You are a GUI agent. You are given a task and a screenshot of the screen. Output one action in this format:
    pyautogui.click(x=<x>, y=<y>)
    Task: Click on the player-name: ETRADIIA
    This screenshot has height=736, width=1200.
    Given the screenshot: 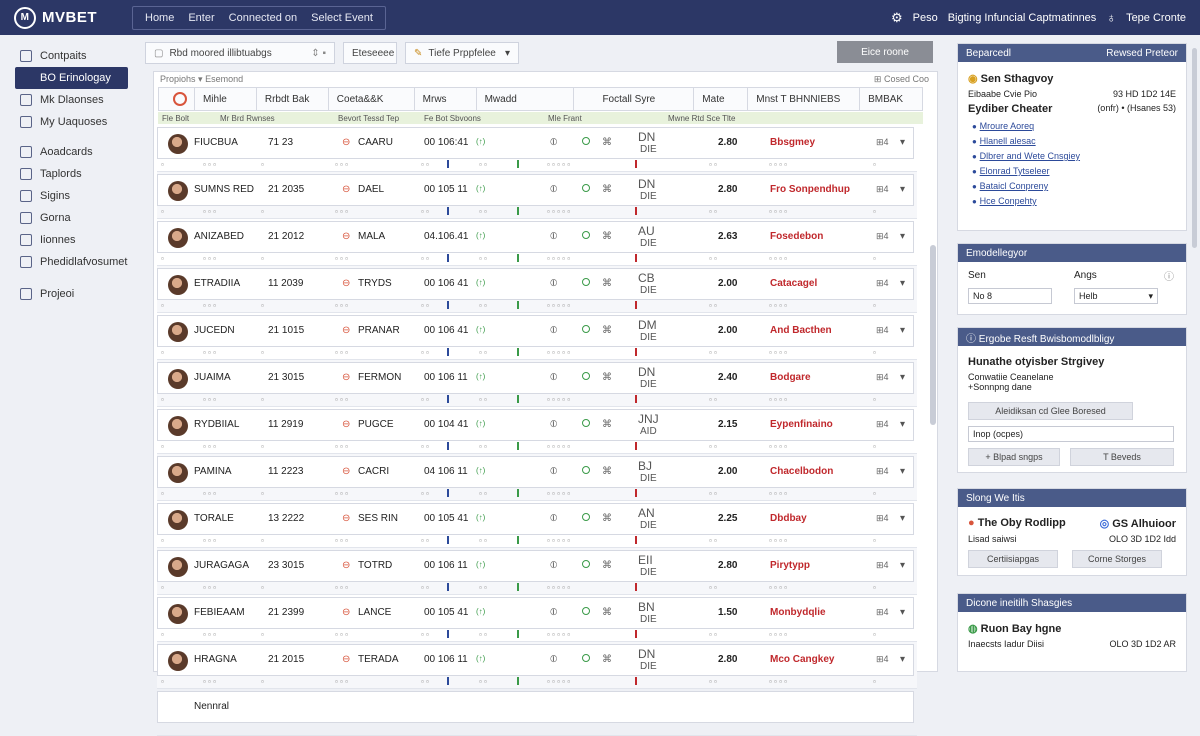 What is the action you would take?
    pyautogui.click(x=217, y=283)
    